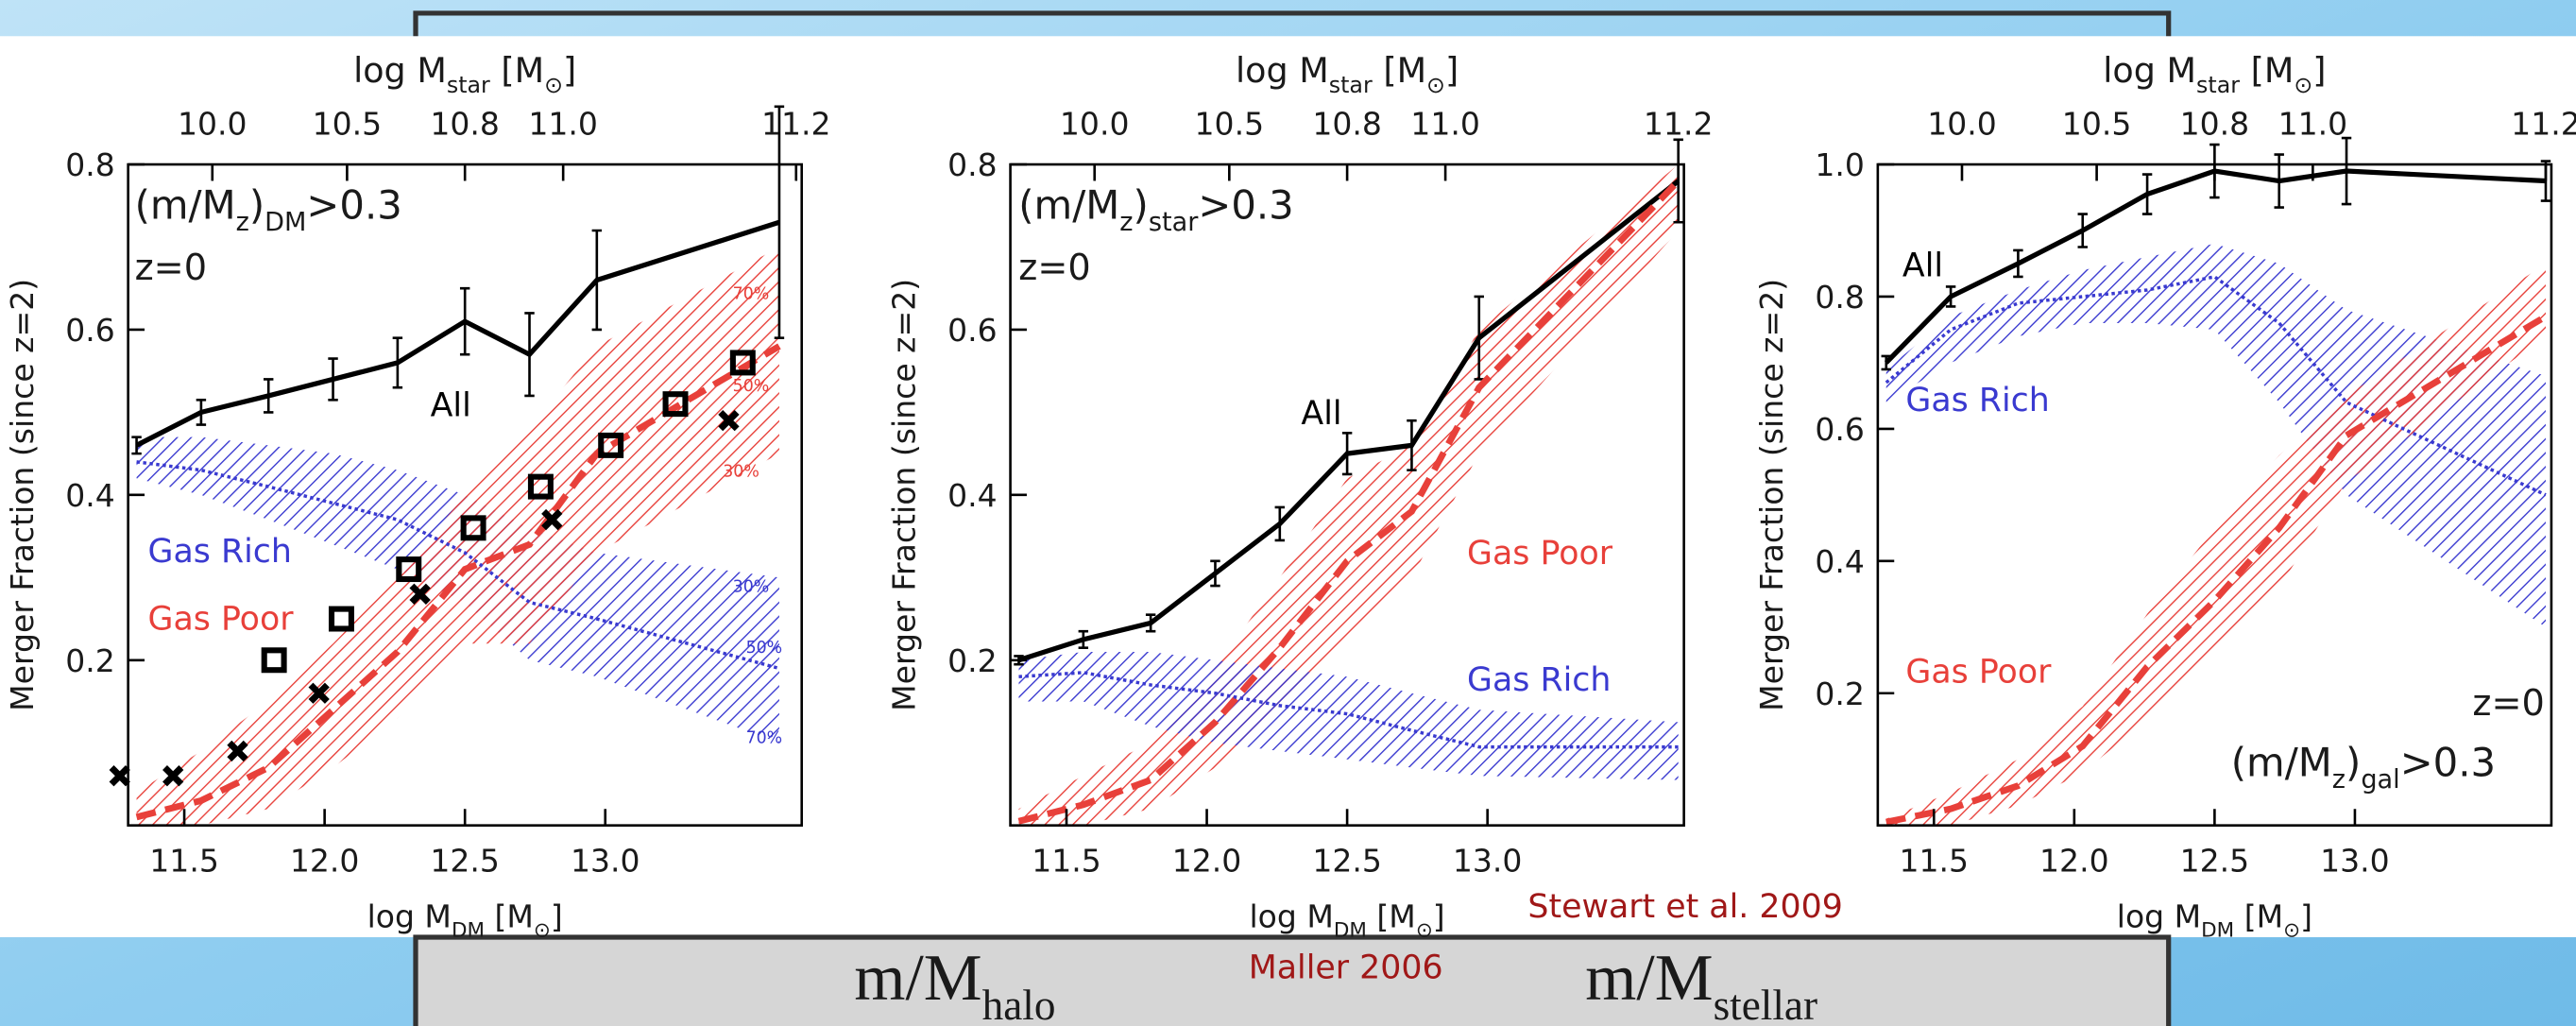 This screenshot has height=1026, width=2576. I want to click on subscript: z, so click(1126, 223).